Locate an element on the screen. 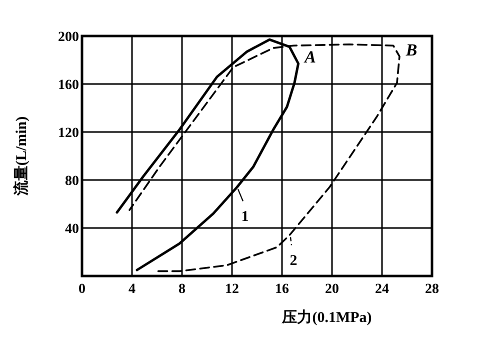 The height and width of the screenshot is (339, 482). legend-label: 2 is located at coordinates (294, 261).